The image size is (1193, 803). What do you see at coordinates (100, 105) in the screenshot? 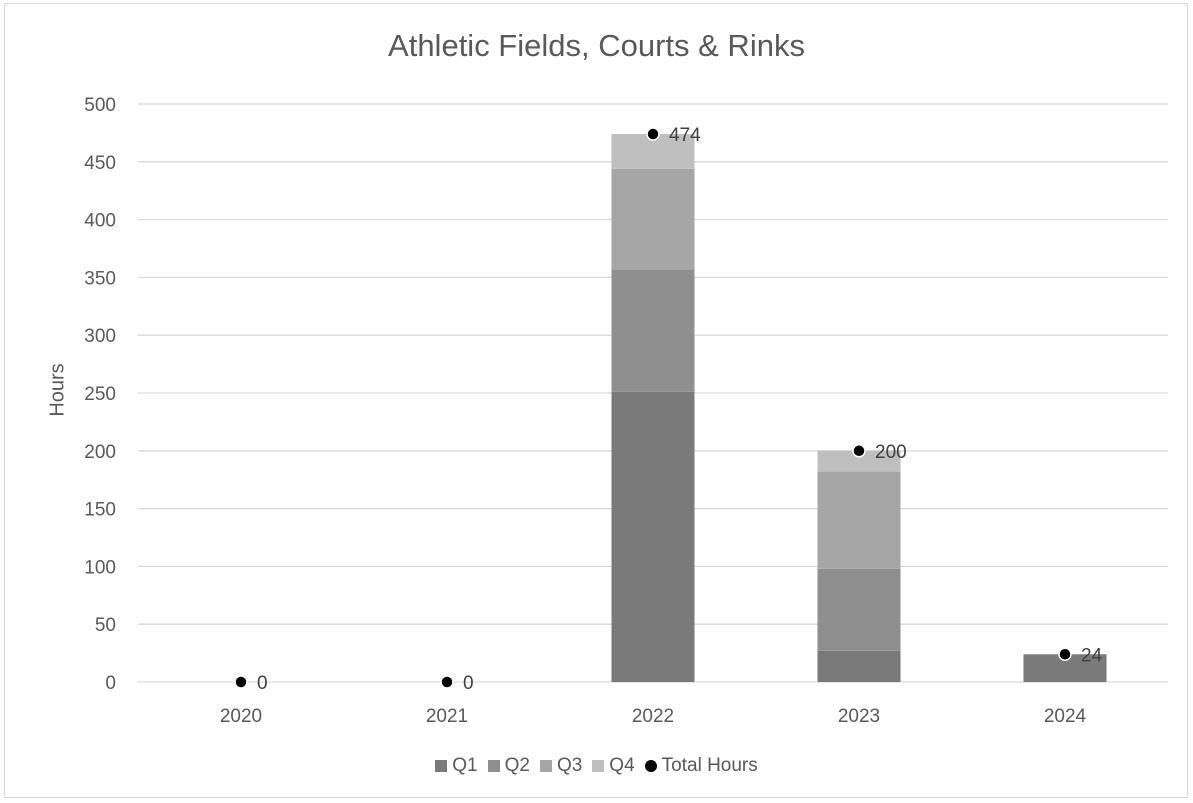
I see `y-tick-label: 500` at bounding box center [100, 105].